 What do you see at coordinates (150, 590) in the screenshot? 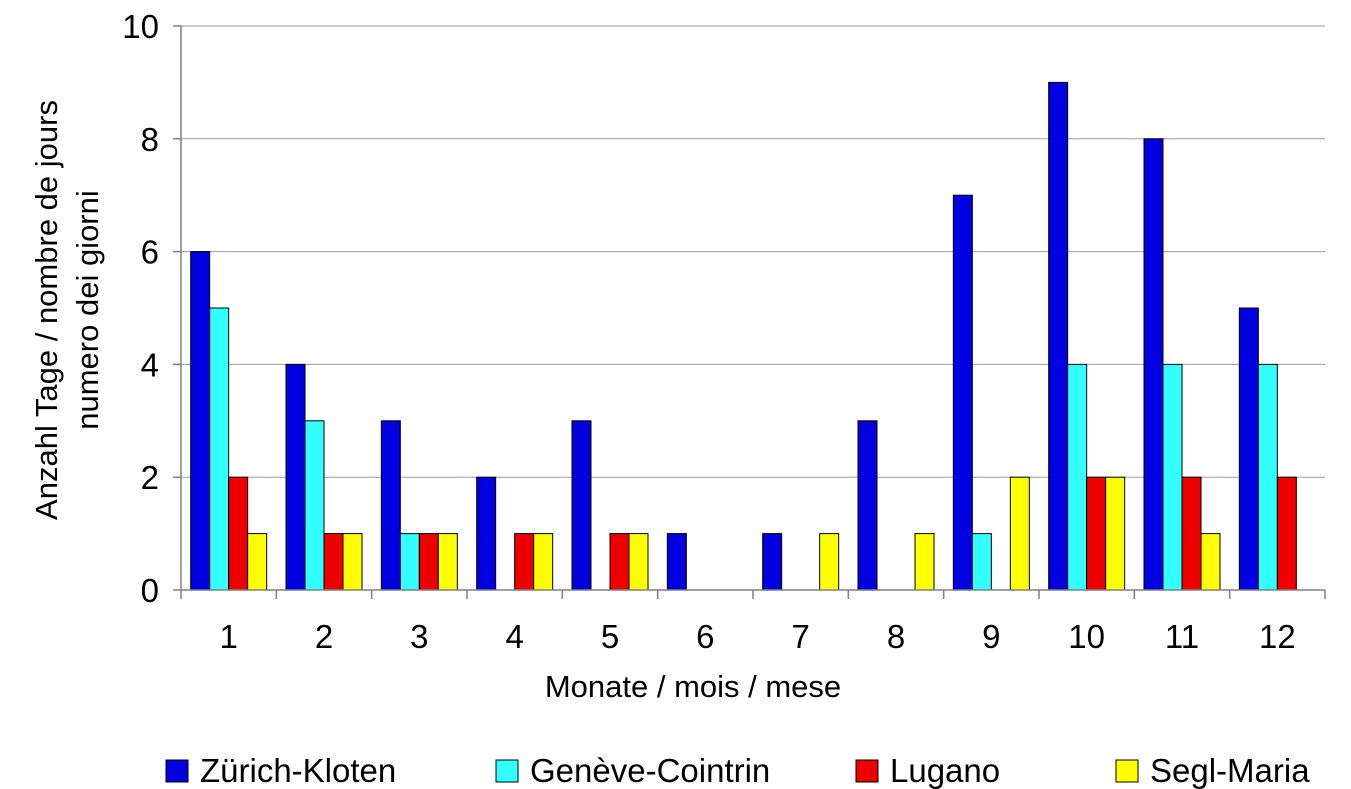
I see `y-tick-label: 0` at bounding box center [150, 590].